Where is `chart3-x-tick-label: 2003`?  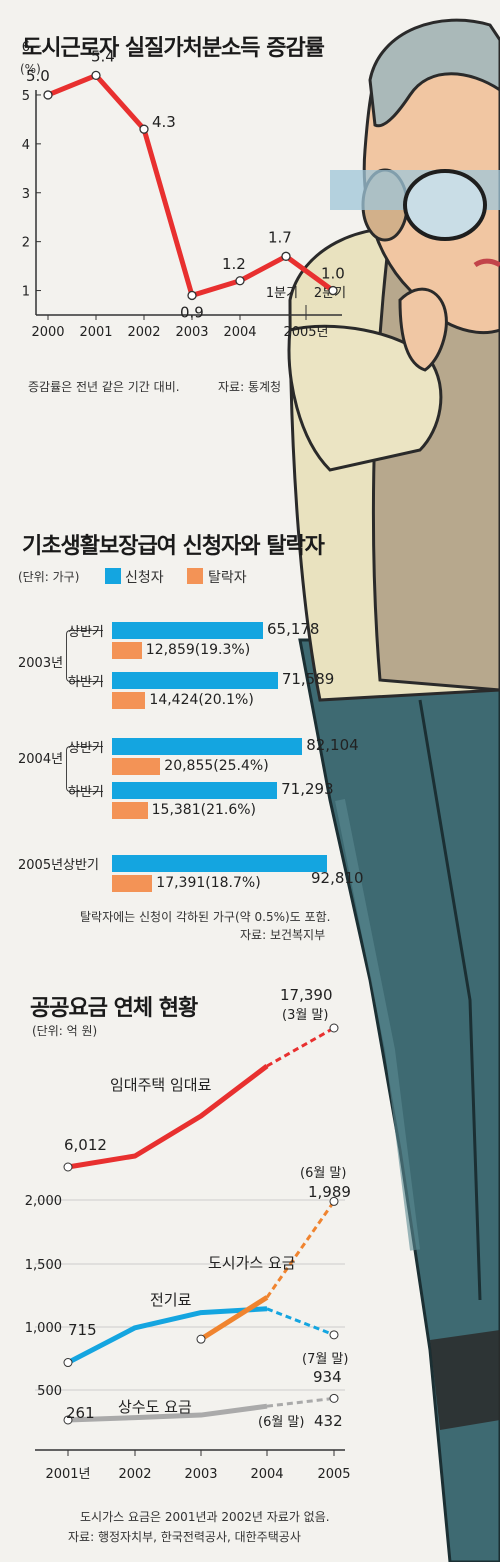
chart3-x-tick-label: 2003 is located at coordinates (200, 1474).